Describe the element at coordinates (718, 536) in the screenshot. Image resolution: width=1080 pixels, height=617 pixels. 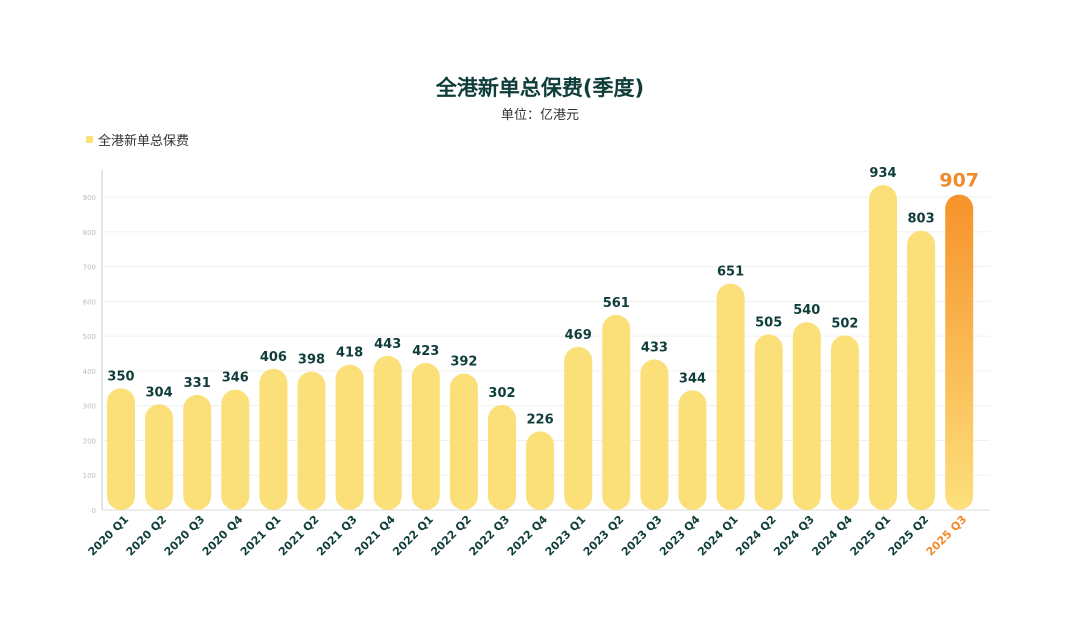
I see `x-tick-label: 2024 Q1` at that location.